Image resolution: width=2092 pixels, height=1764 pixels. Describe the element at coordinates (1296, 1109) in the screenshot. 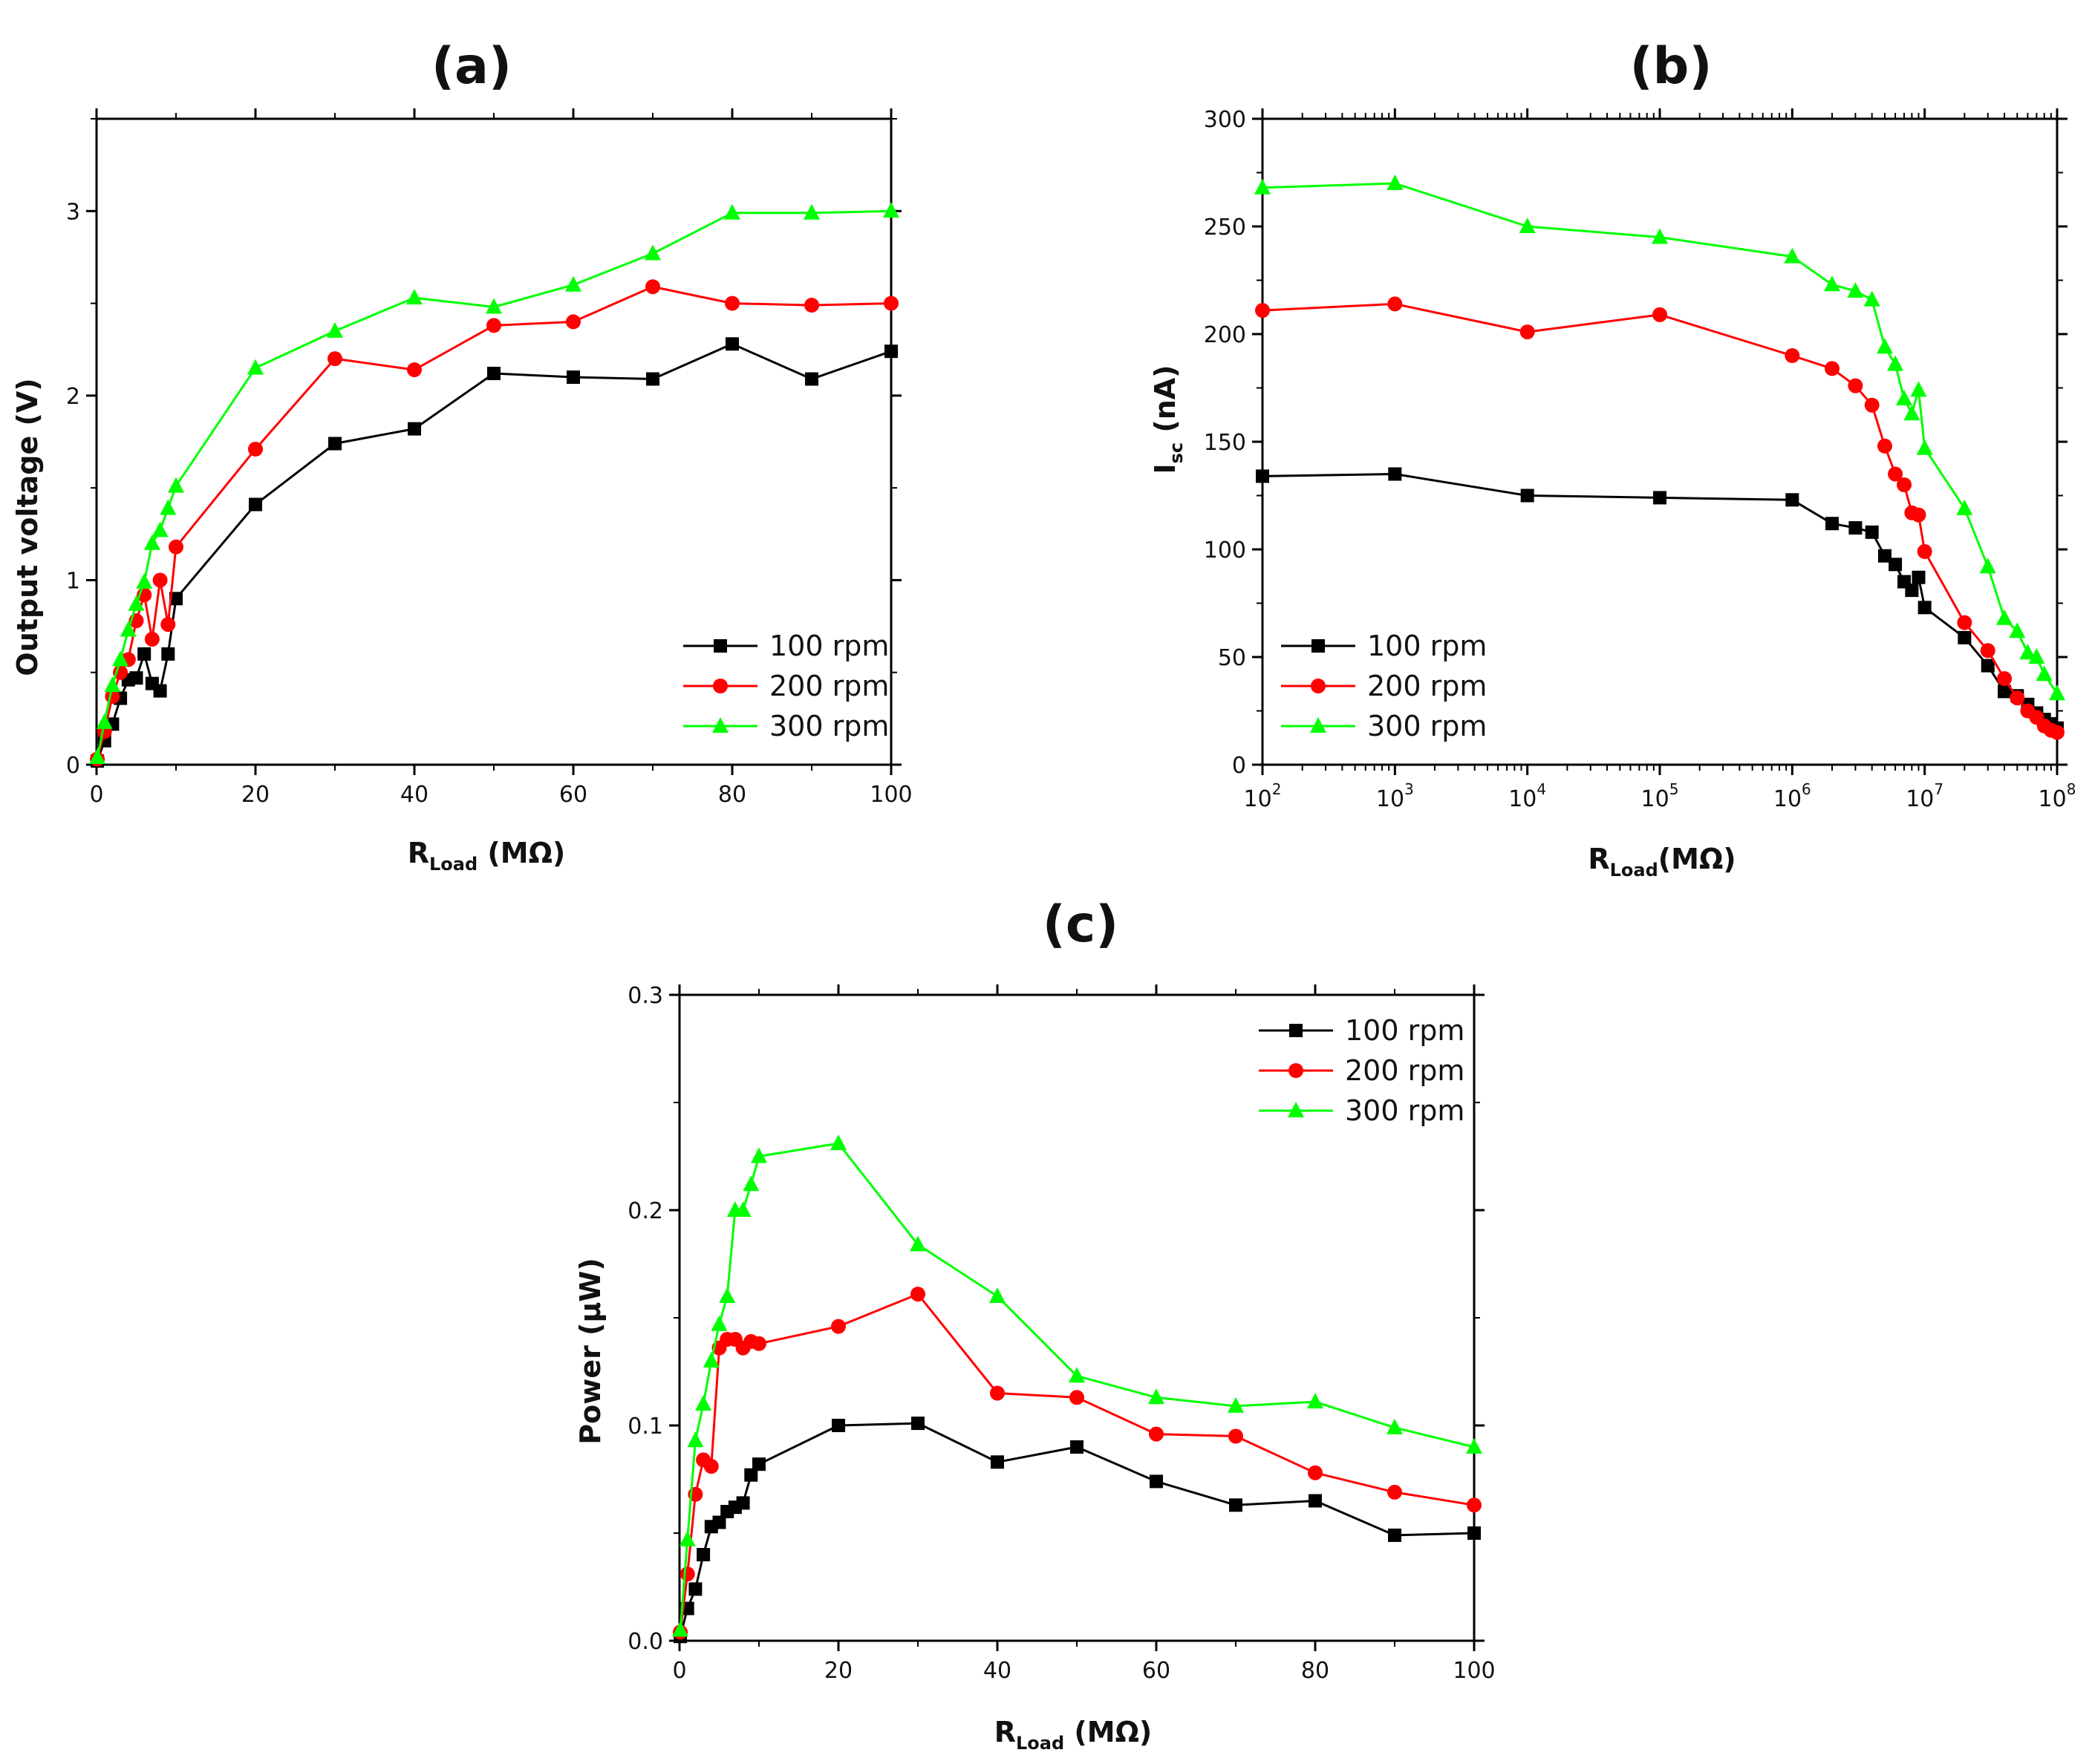

I see `panel-c-legend-marker-300-rpm` at that location.